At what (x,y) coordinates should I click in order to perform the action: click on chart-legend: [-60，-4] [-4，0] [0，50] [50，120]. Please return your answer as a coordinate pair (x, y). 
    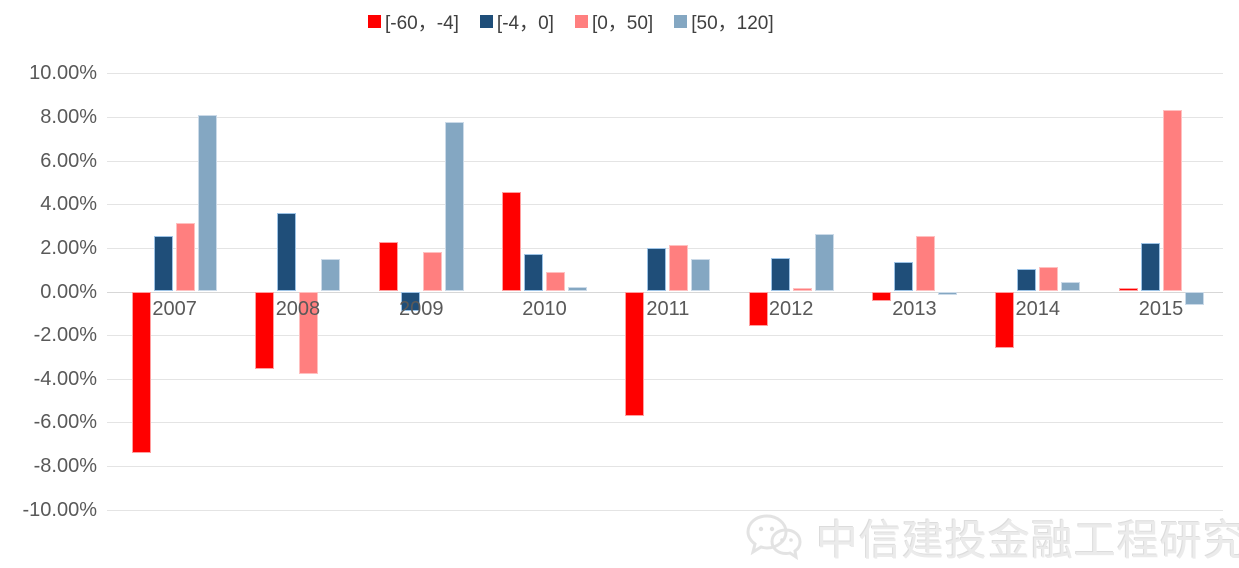
    Looking at the image, I should click on (571, 21).